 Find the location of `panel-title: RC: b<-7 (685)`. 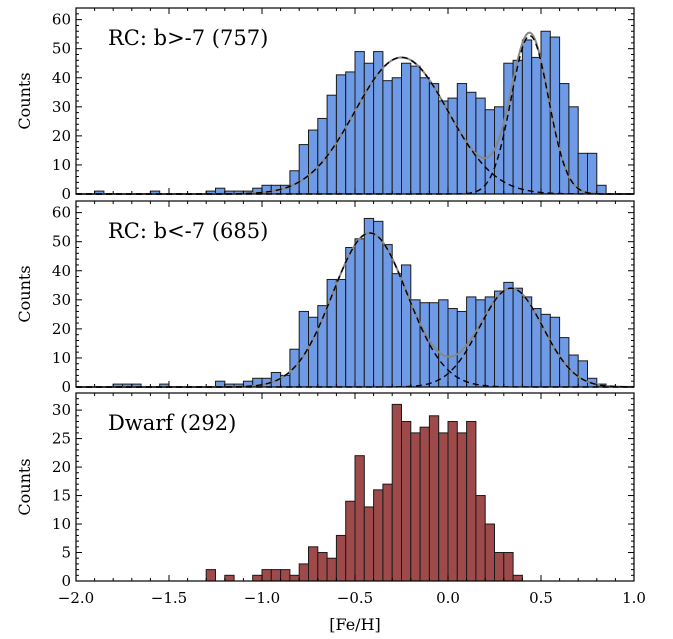

panel-title: RC: b<-7 (685) is located at coordinates (188, 231).